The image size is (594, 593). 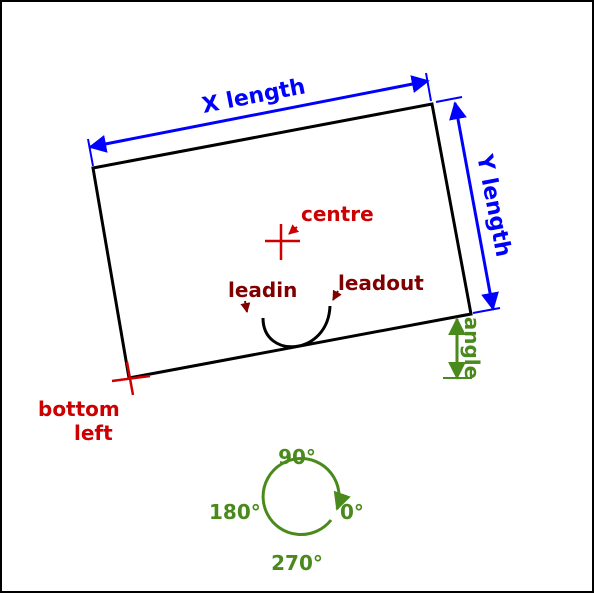 I want to click on leadout-label: leadout, so click(x=381, y=283).